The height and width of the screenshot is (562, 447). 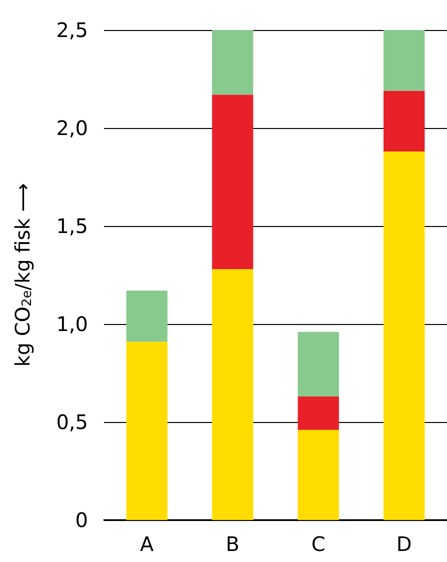 I want to click on y-tick-label: 2,0, so click(x=72, y=128).